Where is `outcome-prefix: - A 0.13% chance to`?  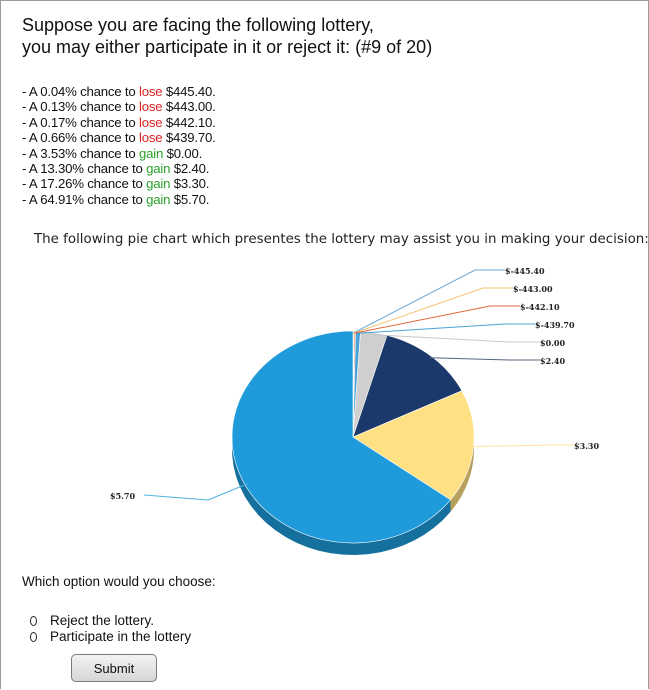 outcome-prefix: - A 0.13% chance to is located at coordinates (80, 107).